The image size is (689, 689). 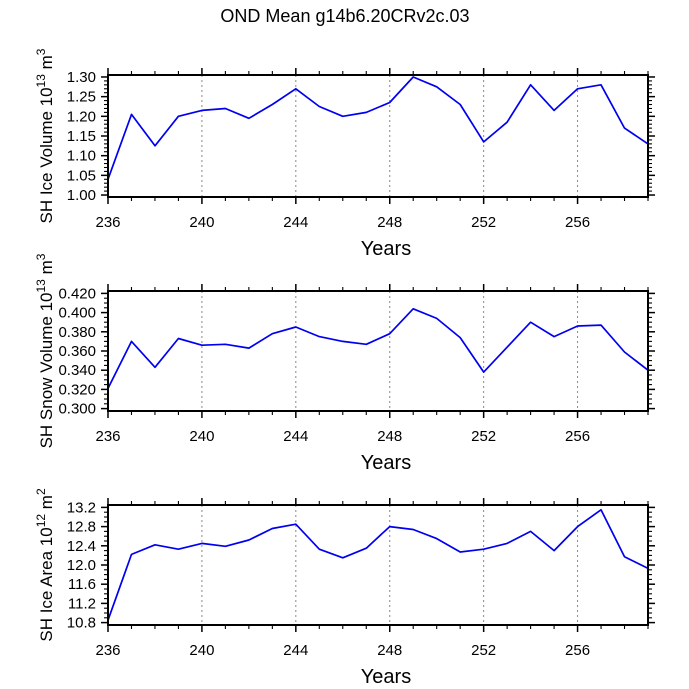 What do you see at coordinates (81, 565) in the screenshot?
I see `y-tick-label: 12.0` at bounding box center [81, 565].